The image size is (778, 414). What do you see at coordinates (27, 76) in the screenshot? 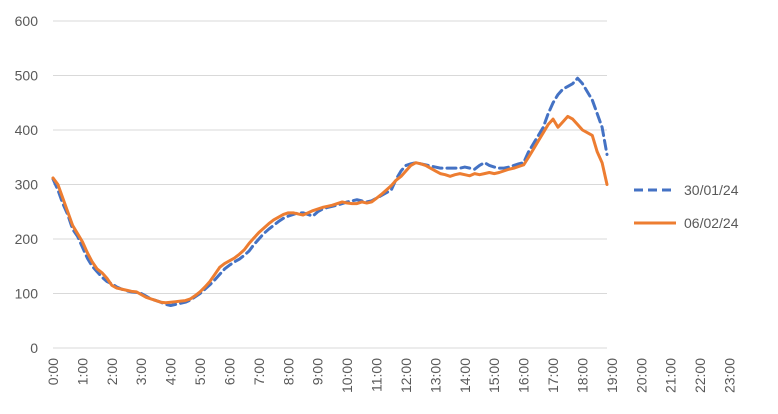
I see `y-tick-label: 500` at bounding box center [27, 76].